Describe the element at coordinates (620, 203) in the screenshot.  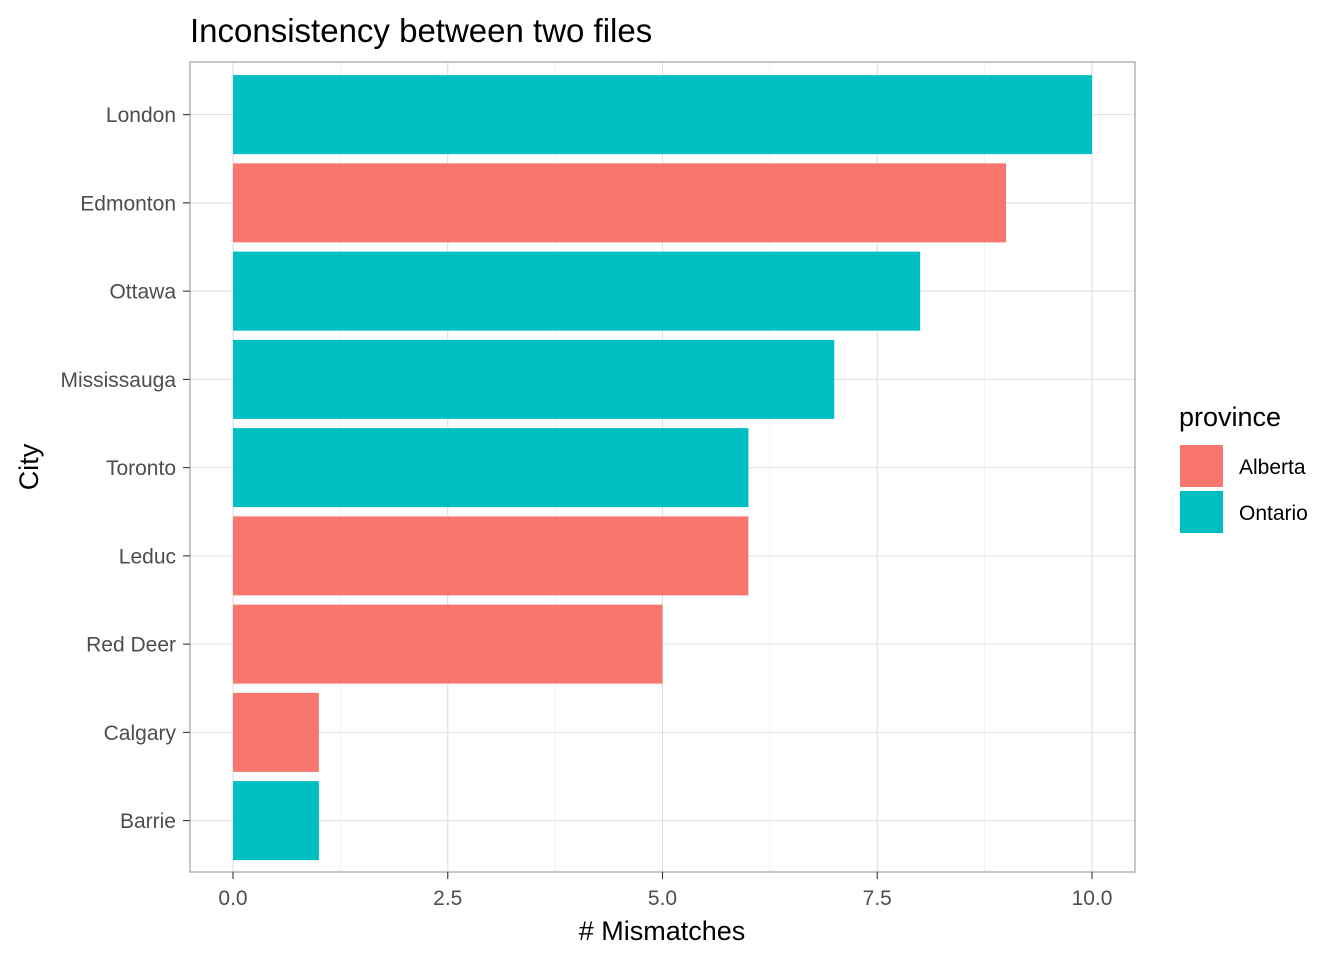
I see `bar-edmonton` at that location.